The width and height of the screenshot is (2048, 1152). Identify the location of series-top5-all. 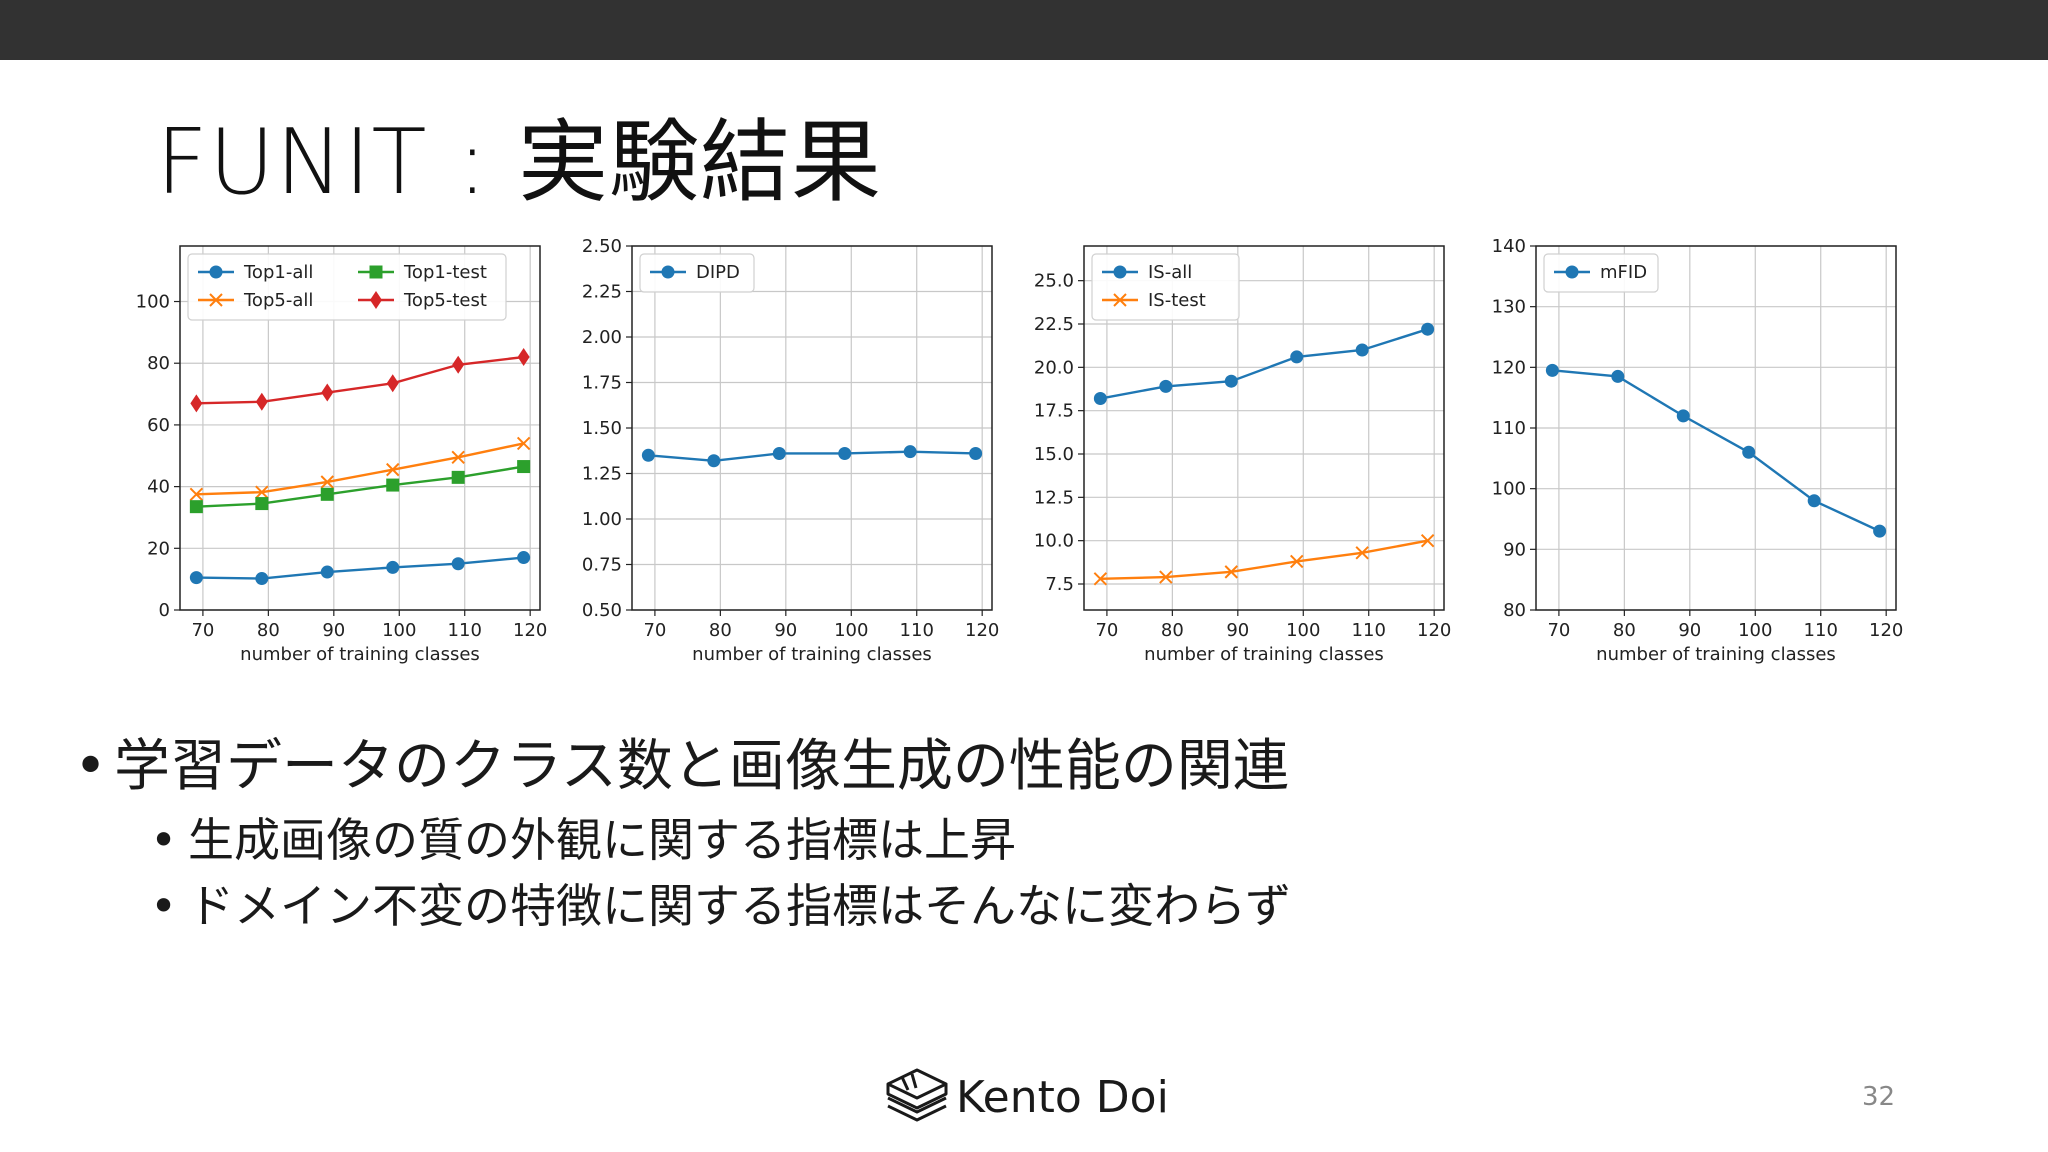
(360, 469).